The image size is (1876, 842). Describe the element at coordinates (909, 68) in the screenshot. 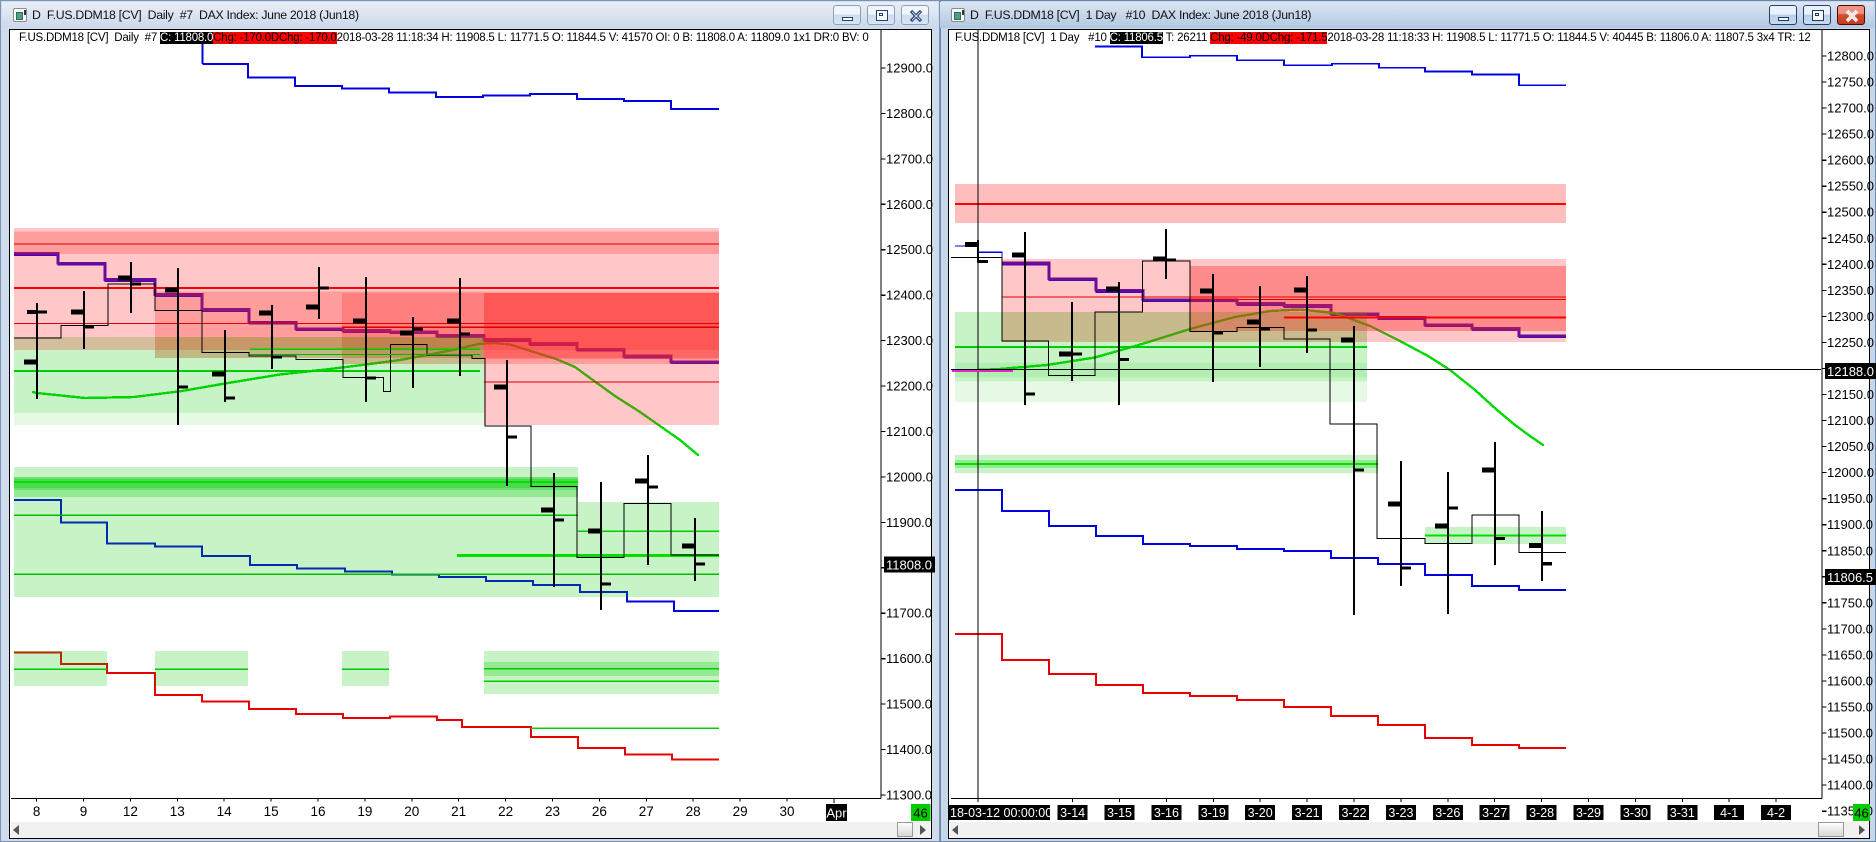

I see `svg-text: 12900.0` at that location.